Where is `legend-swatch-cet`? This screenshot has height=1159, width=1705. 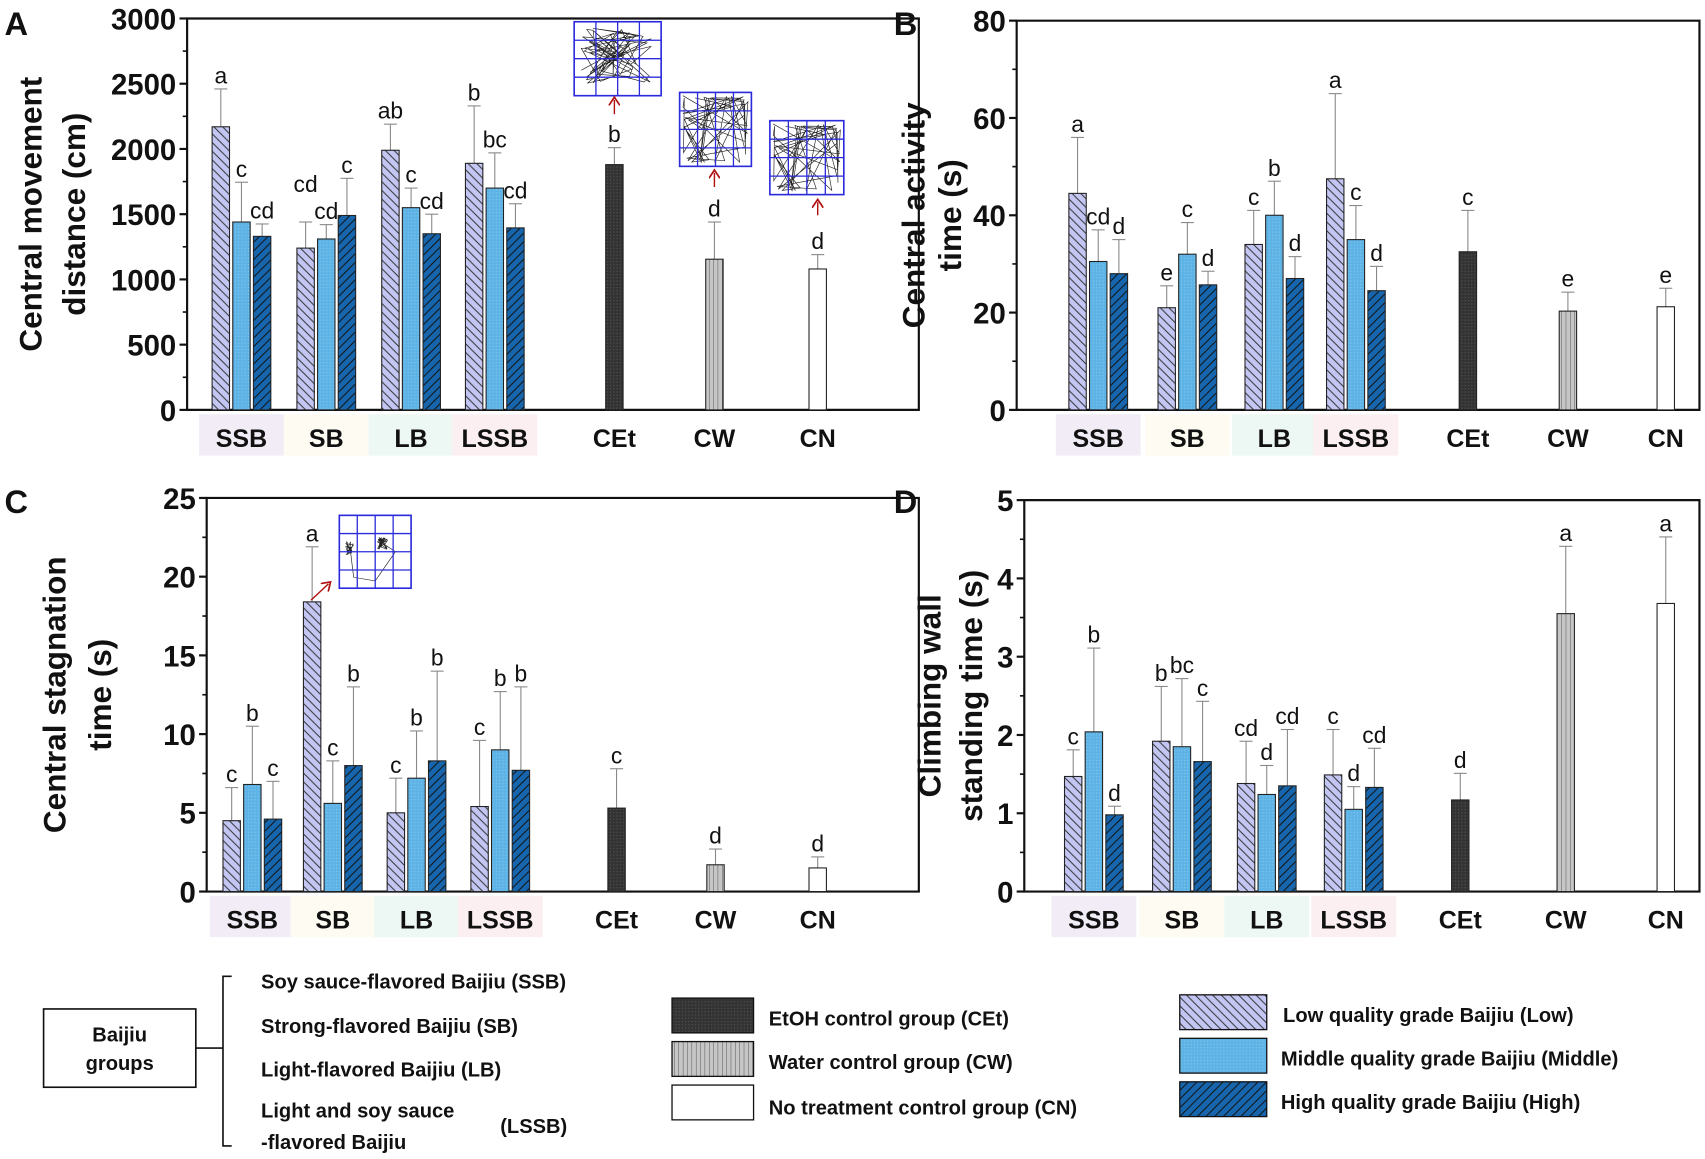 legend-swatch-cet is located at coordinates (713, 1015).